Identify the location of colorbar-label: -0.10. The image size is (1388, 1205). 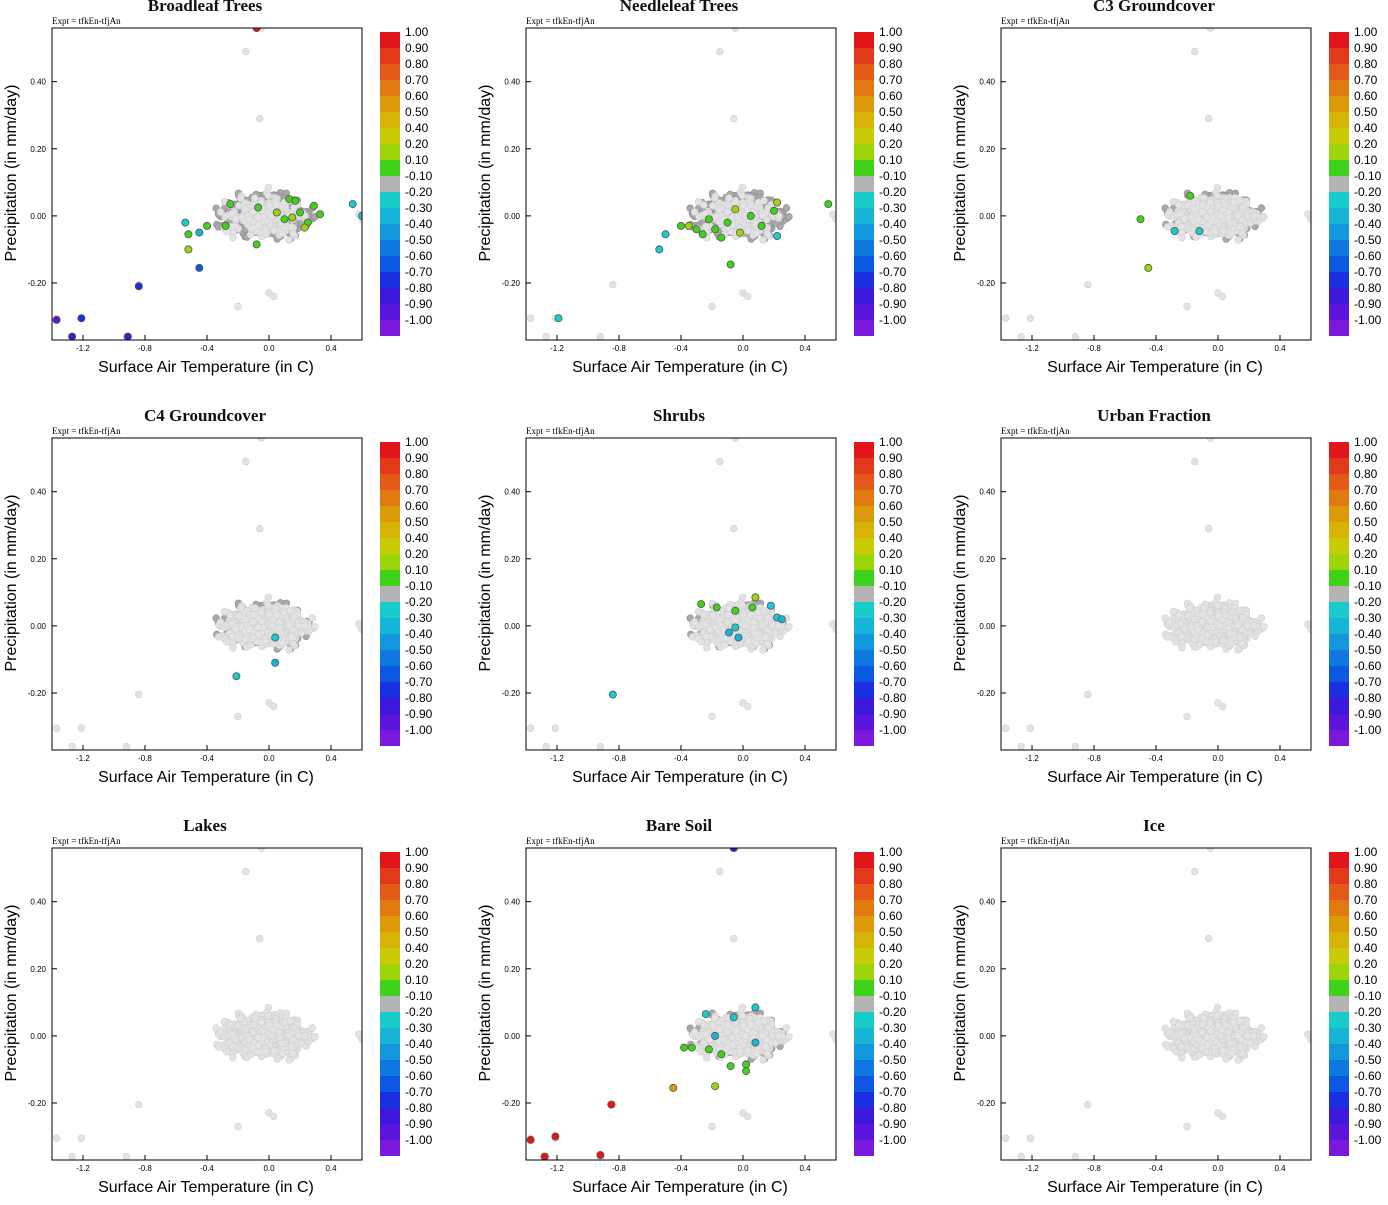
(418, 176).